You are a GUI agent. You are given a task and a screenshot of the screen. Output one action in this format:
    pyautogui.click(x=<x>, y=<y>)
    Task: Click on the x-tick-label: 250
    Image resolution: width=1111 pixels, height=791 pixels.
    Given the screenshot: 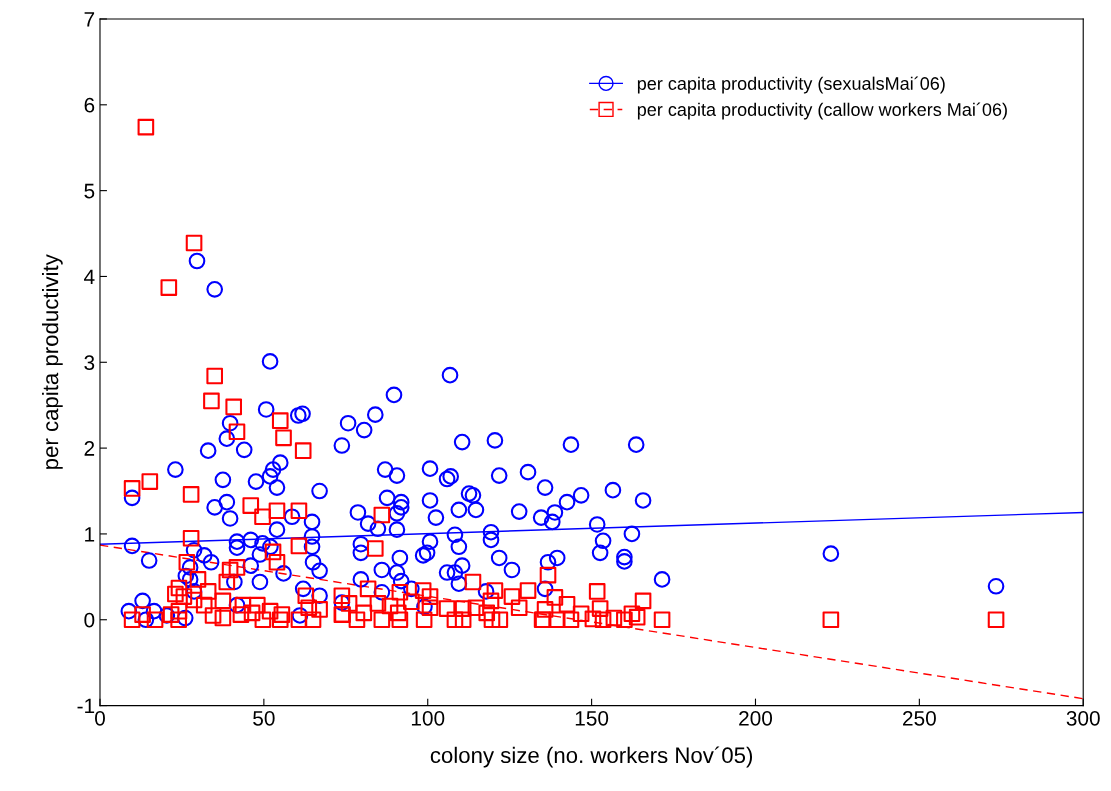 What is the action you would take?
    pyautogui.click(x=919, y=718)
    